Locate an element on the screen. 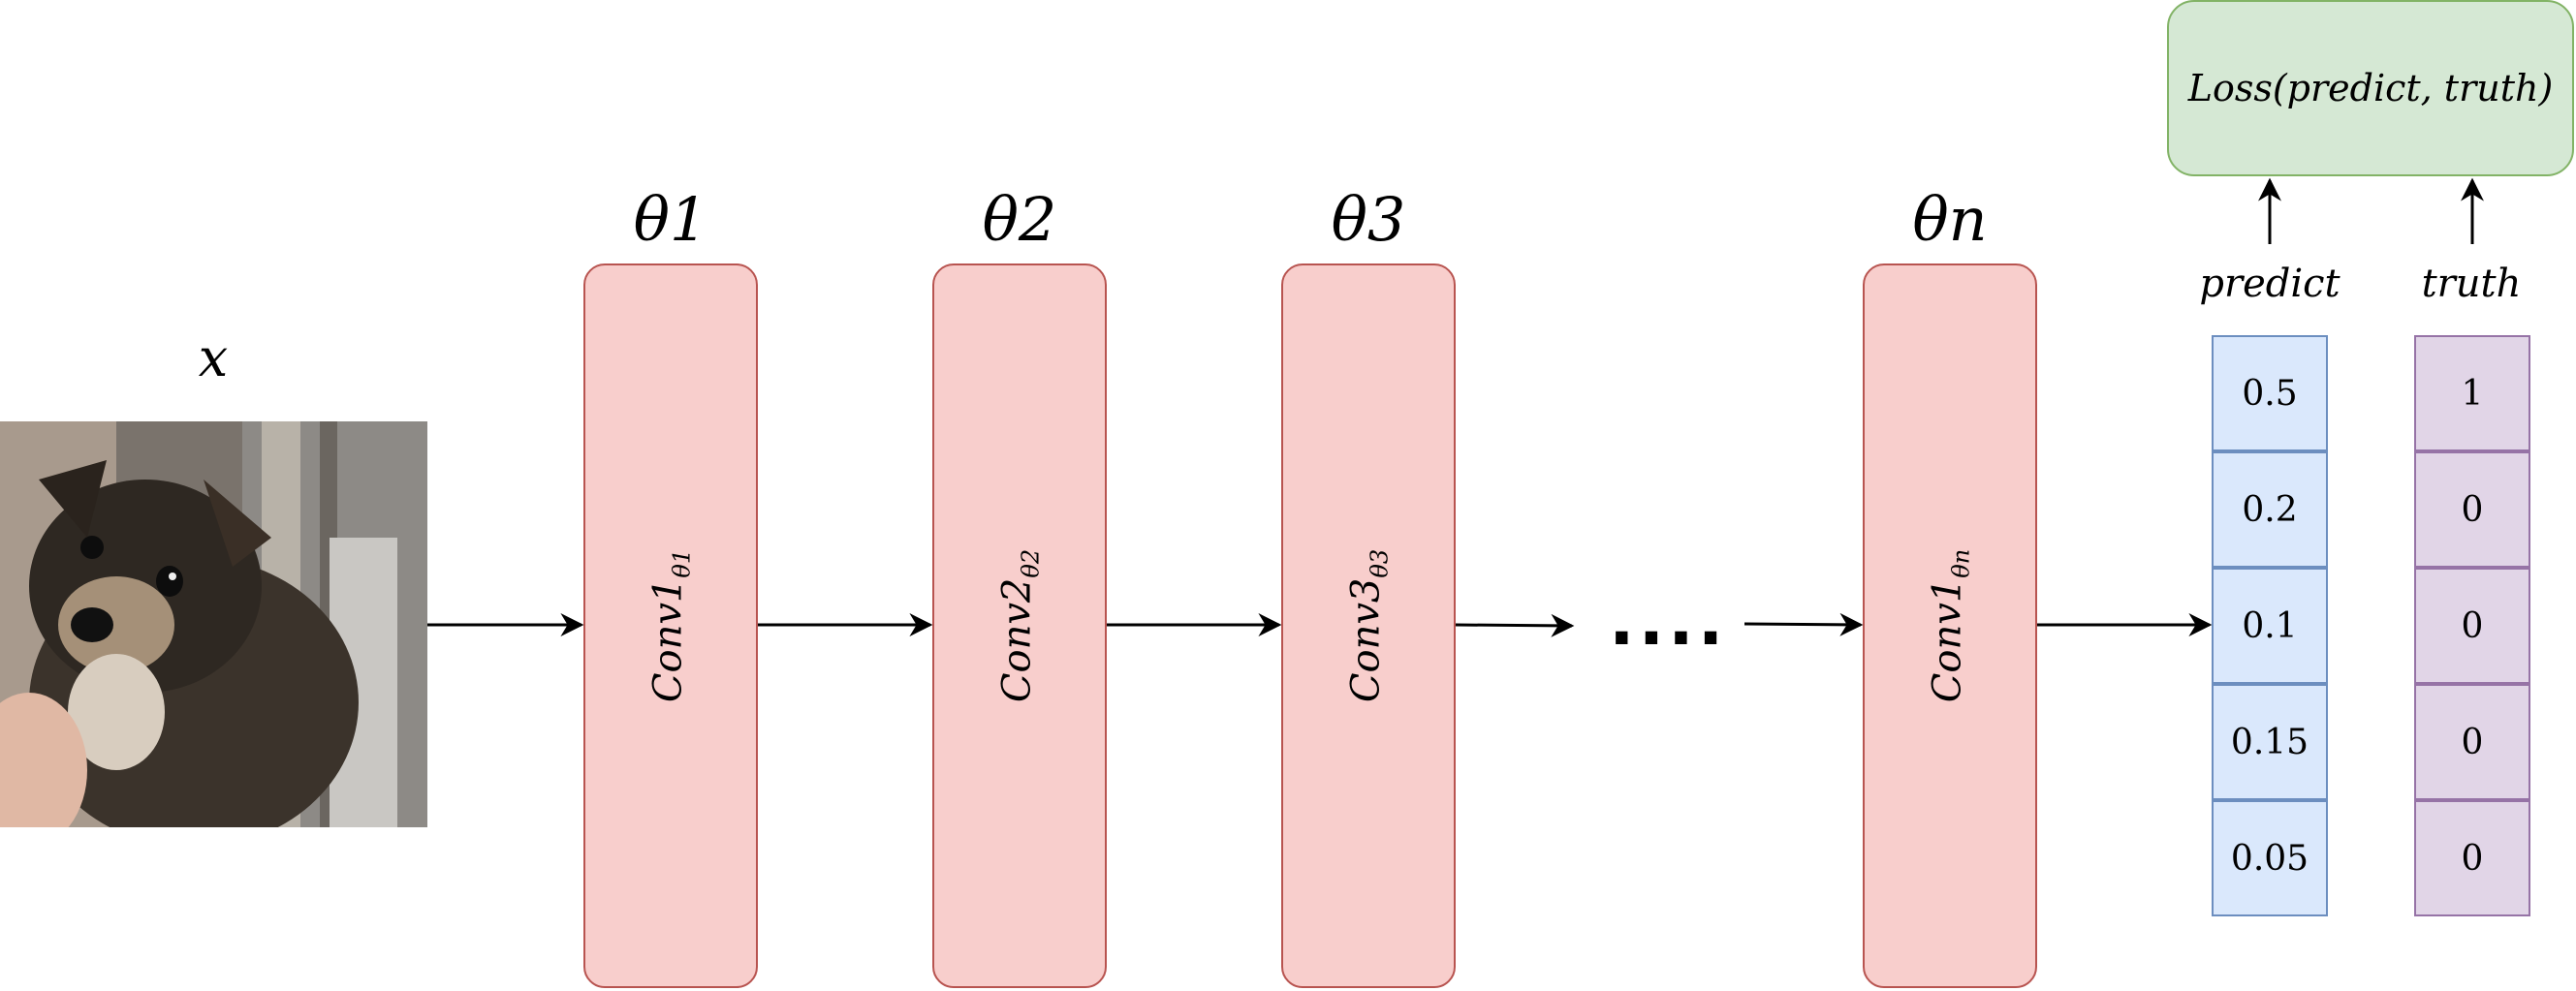 Image resolution: width=2576 pixels, height=991 pixels. theta-3-label: θ3 is located at coordinates (1368, 220).